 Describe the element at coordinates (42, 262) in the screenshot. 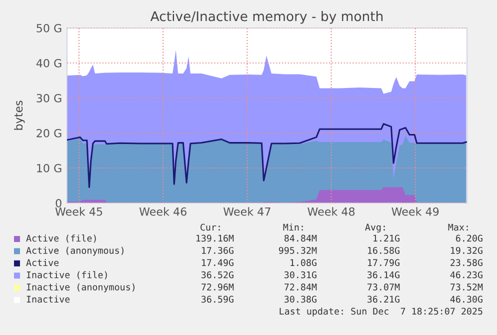

I see `legend-label: Active` at that location.